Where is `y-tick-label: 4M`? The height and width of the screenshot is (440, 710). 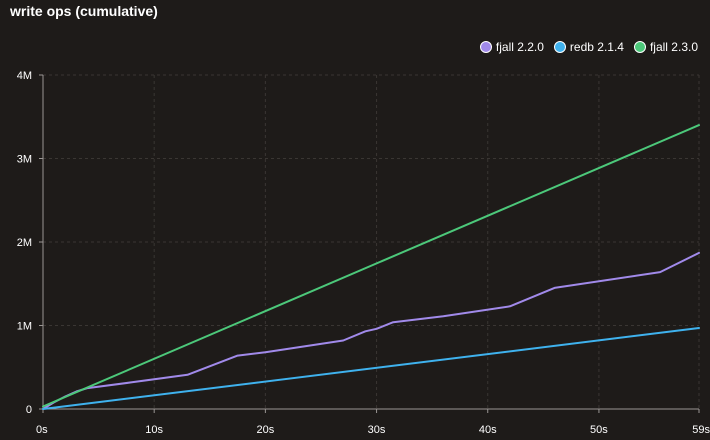 y-tick-label: 4M is located at coordinates (24, 76).